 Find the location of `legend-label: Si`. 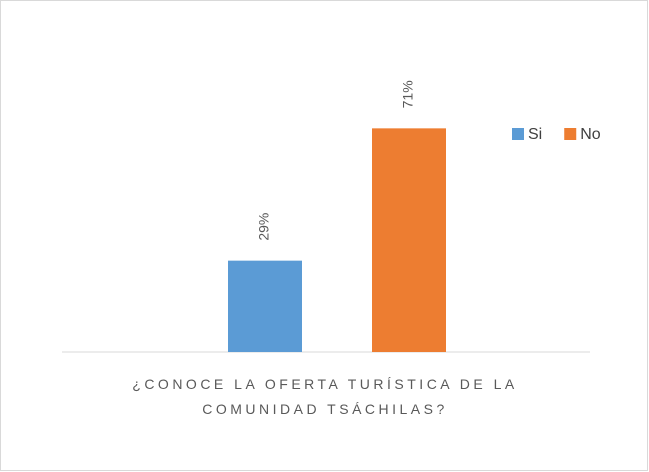

legend-label: Si is located at coordinates (535, 134).